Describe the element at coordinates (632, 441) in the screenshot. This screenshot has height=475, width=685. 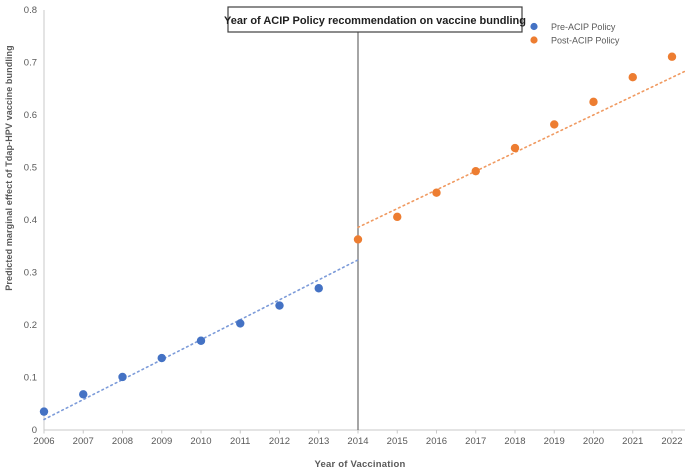
I see `x-tick-label: 2021` at that location.